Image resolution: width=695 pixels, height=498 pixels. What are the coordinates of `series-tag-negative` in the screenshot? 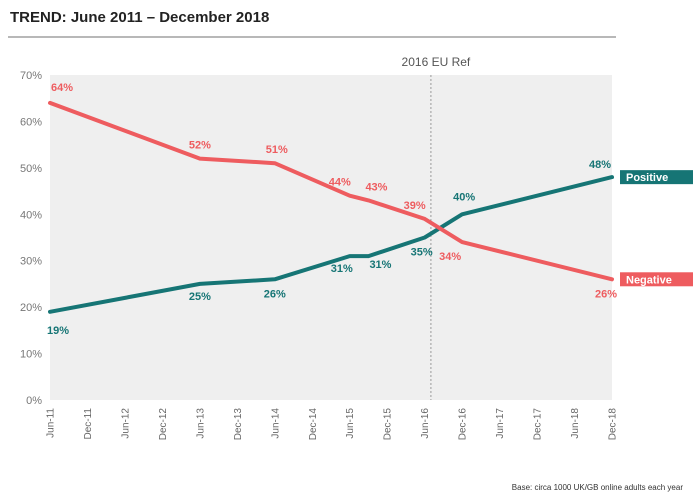 It's located at (656, 279).